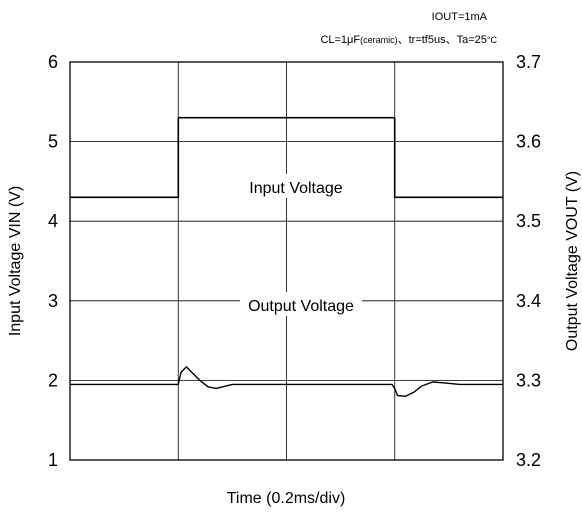 This screenshot has width=582, height=514. I want to click on annotation-cl: CL=1μF, so click(340, 40).